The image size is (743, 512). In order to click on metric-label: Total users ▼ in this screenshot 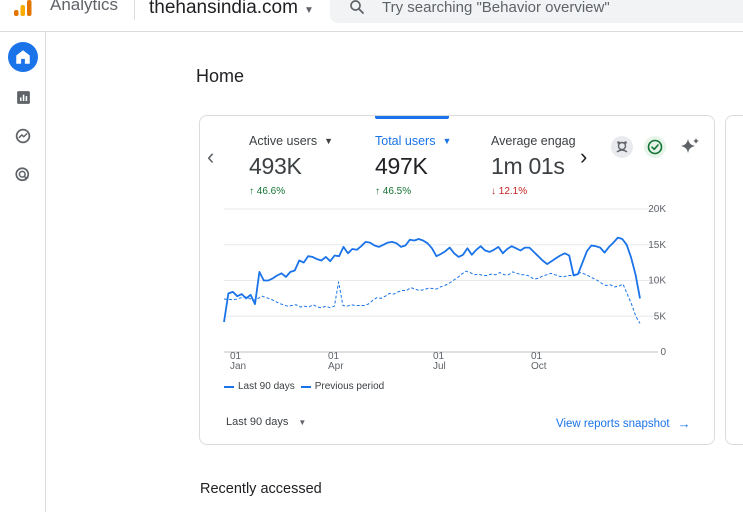, I will do `click(413, 141)`.